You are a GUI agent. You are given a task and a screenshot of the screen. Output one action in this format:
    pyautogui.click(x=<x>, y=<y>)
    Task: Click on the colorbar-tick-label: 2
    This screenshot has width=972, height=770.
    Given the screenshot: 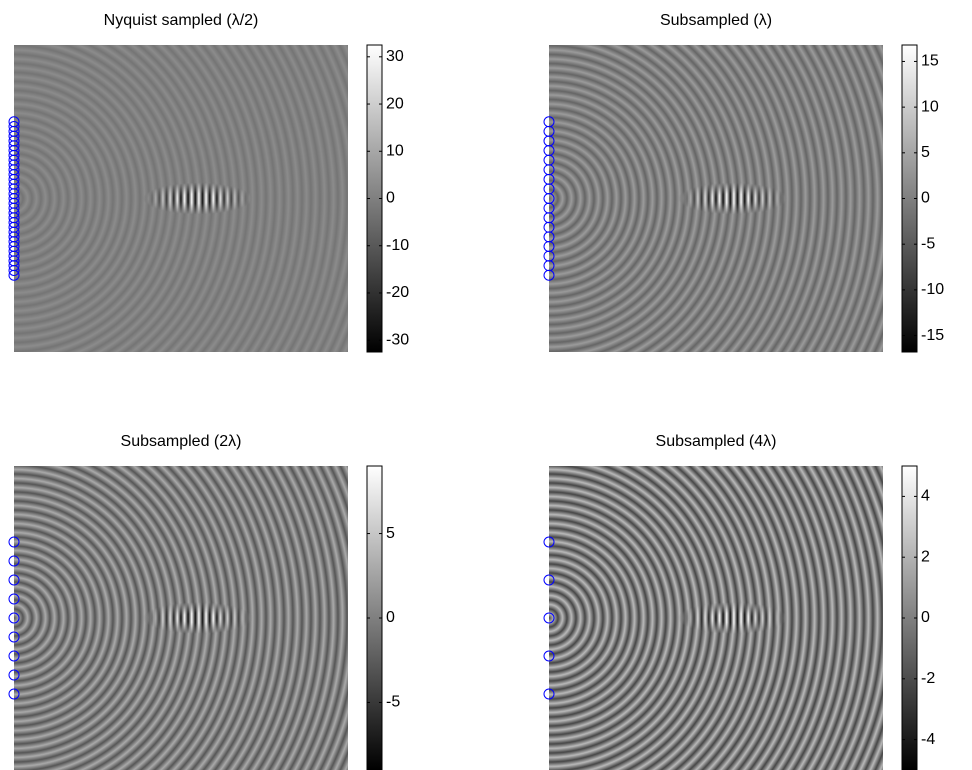 What is the action you would take?
    pyautogui.click(x=925, y=556)
    